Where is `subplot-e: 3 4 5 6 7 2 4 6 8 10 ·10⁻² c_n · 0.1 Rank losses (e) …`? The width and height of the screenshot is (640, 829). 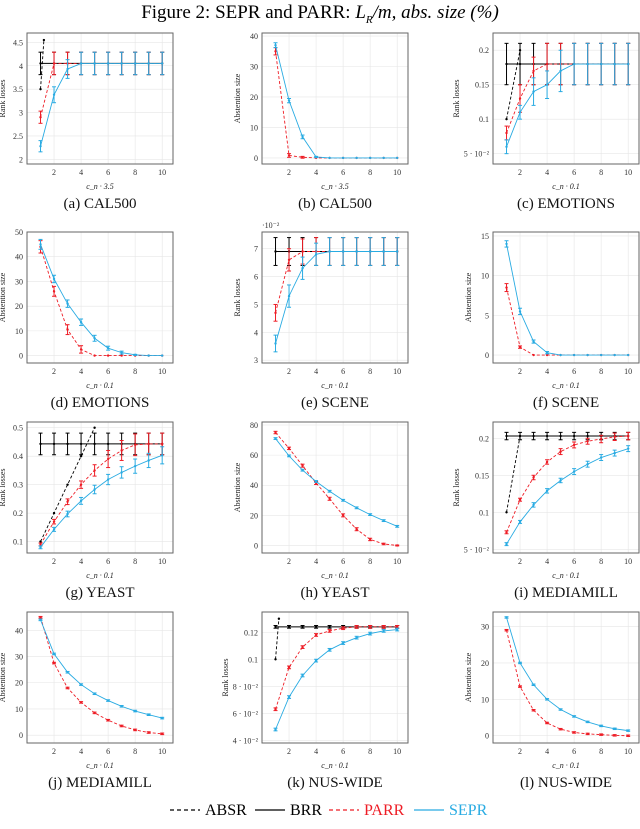 subplot-e: 3 4 5 6 7 2 4 6 8 10 ·10⁻² c_n · 0.1 Rank losses (e) … is located at coordinates (321, 316).